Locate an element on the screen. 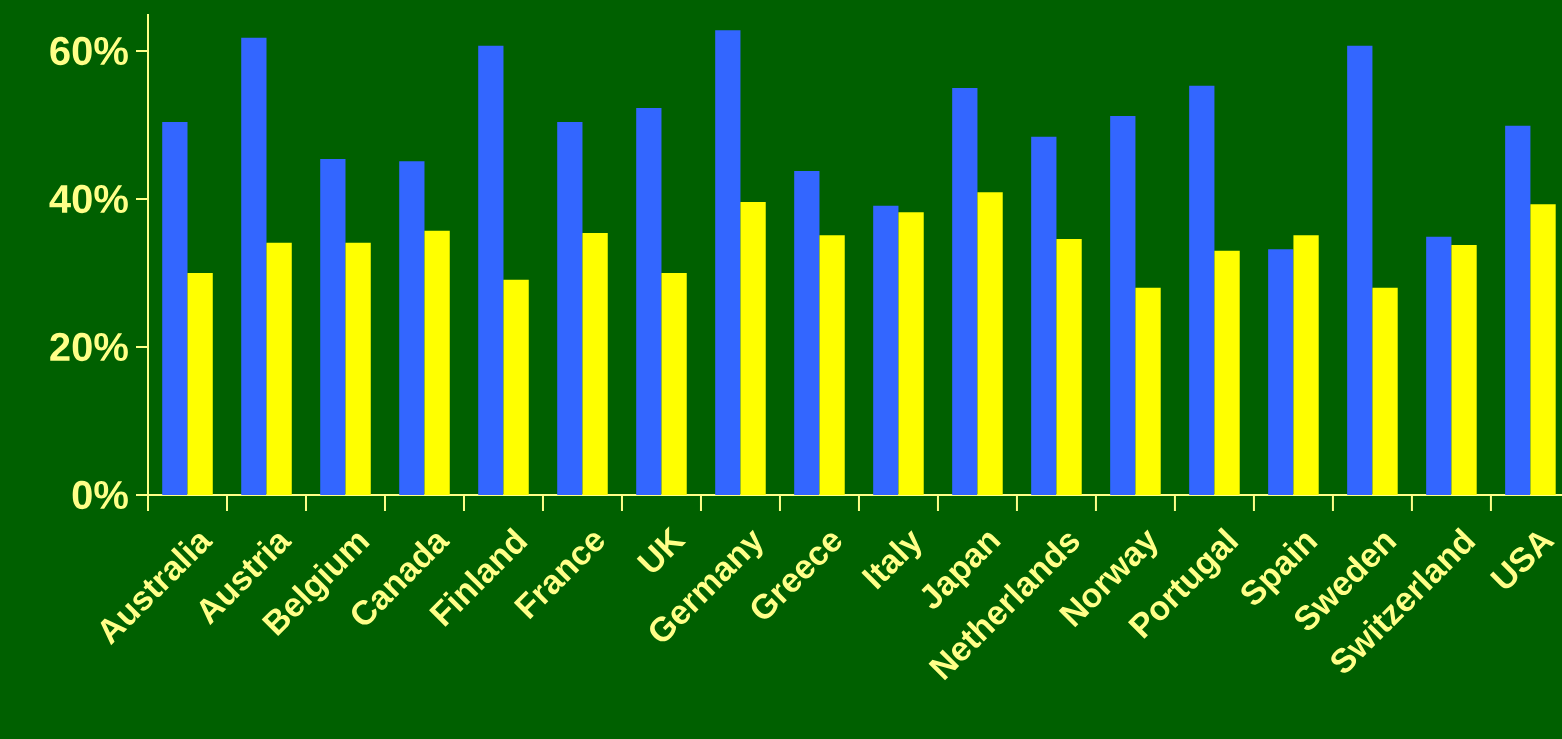  y-tick-label: 40% is located at coordinates (88, 199).